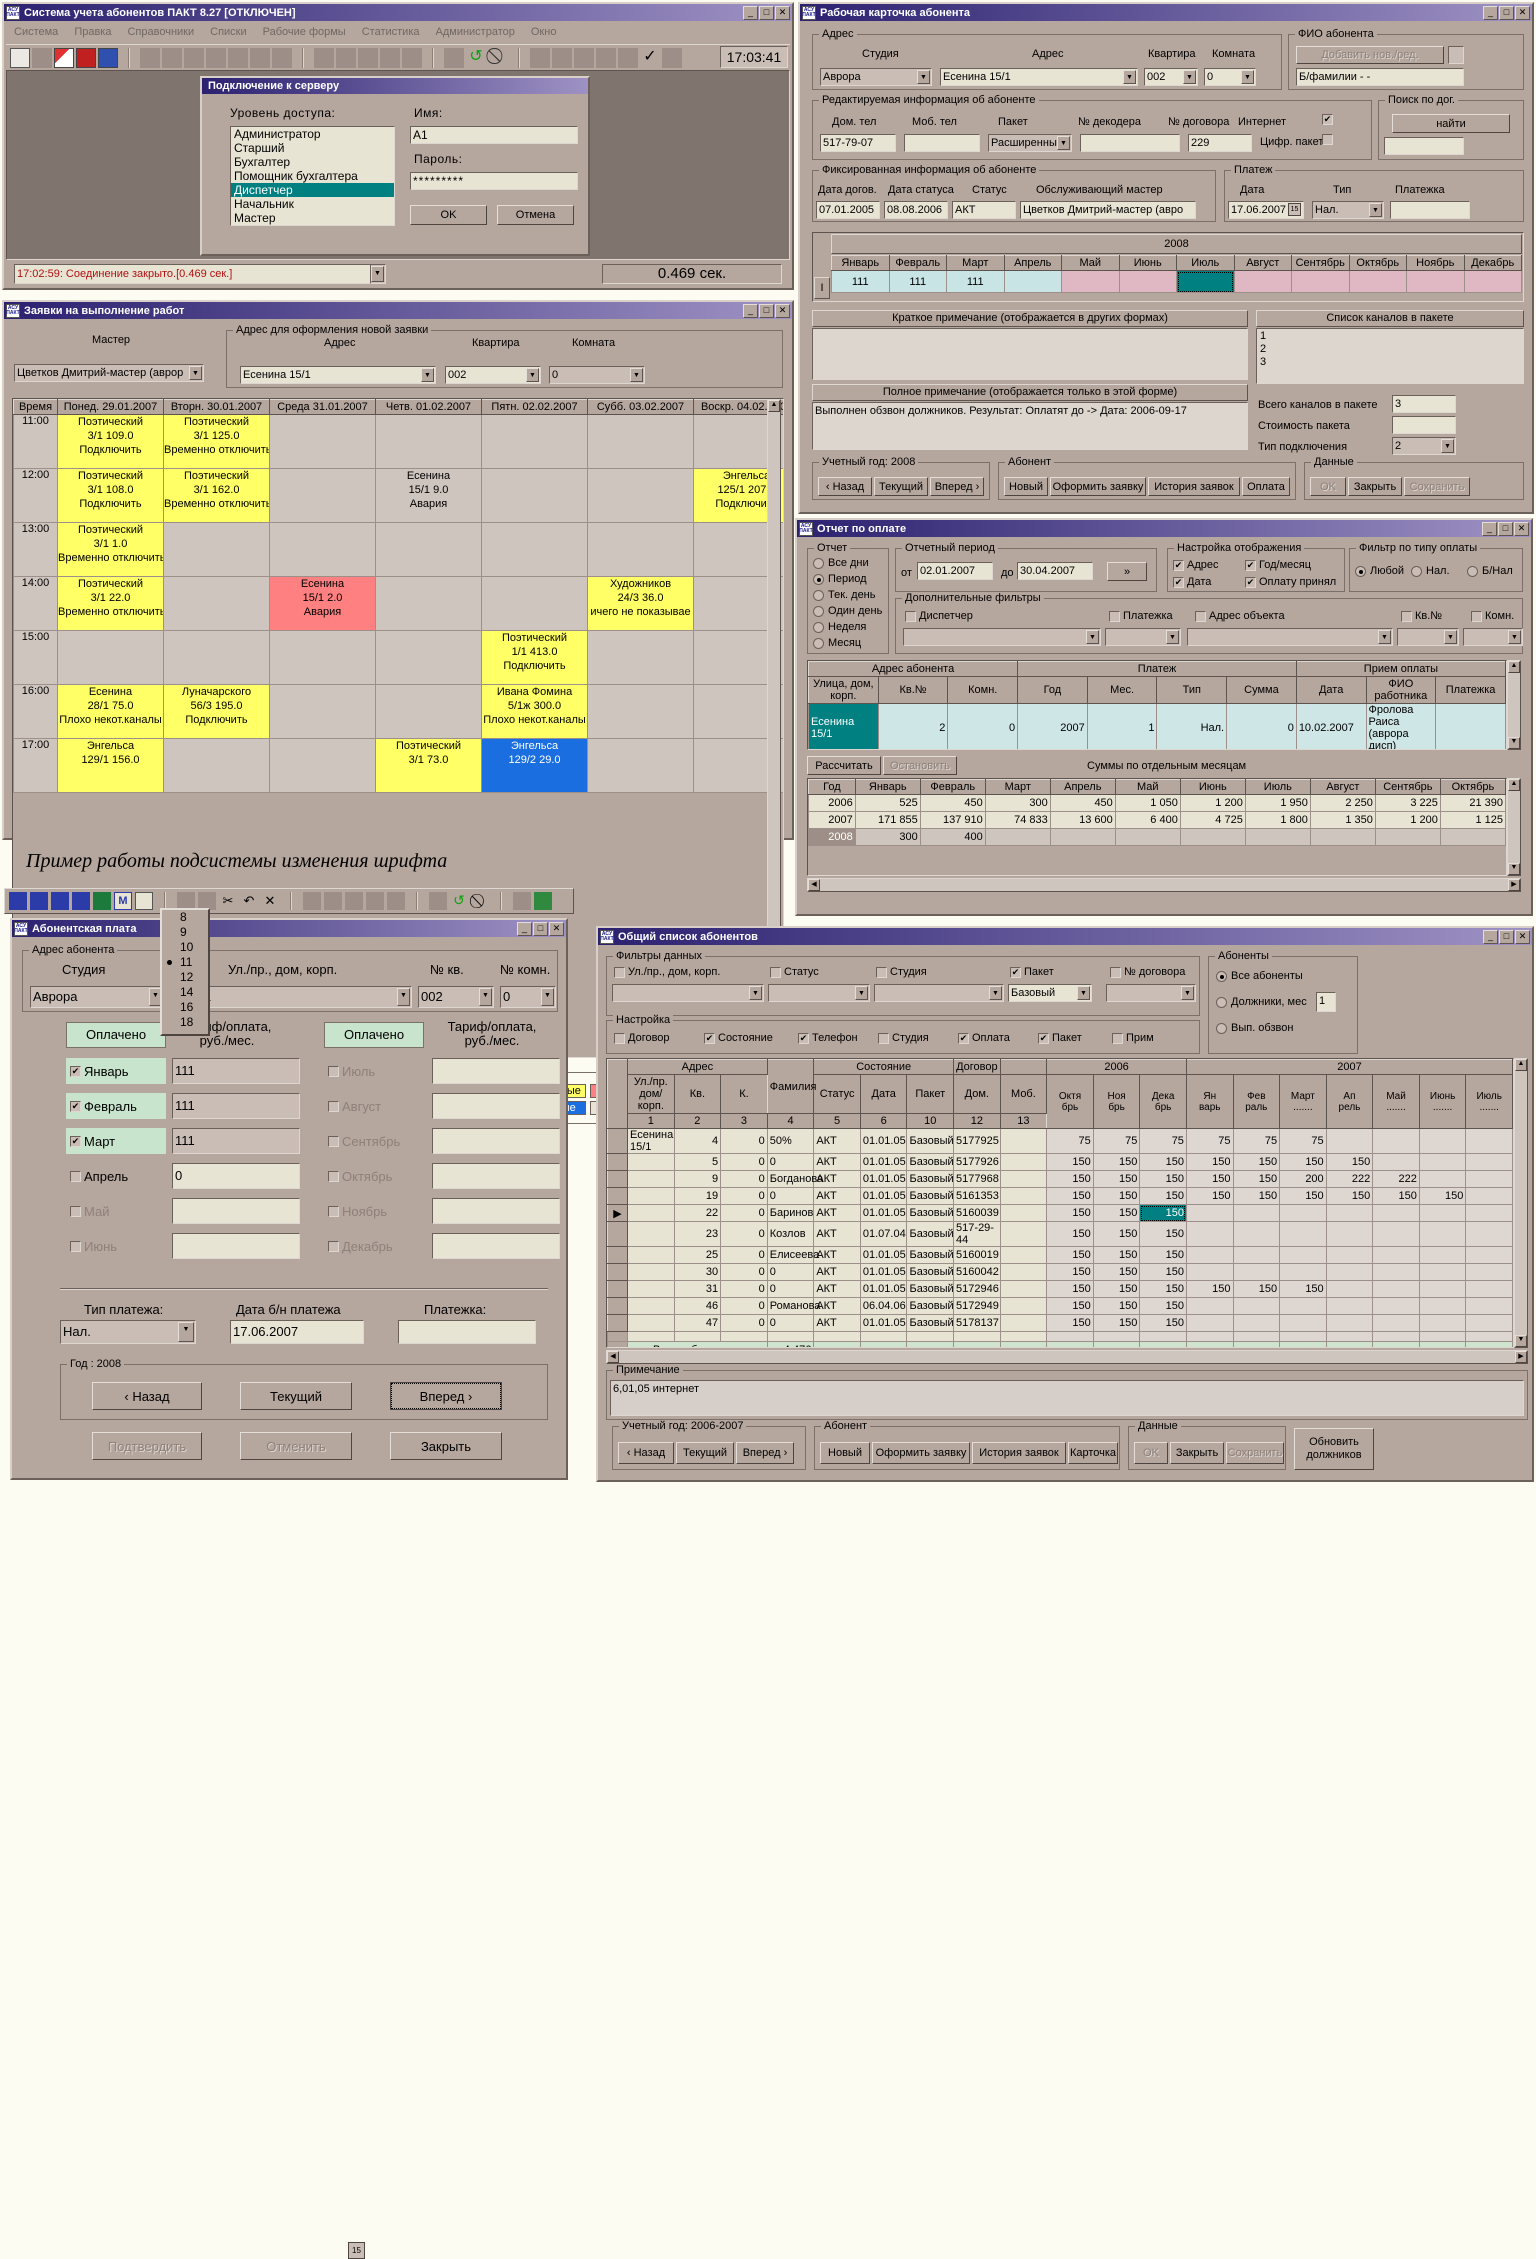  What do you see at coordinates (697, 1272) in the screenshot?
I see `list-cell-flat: 30` at bounding box center [697, 1272].